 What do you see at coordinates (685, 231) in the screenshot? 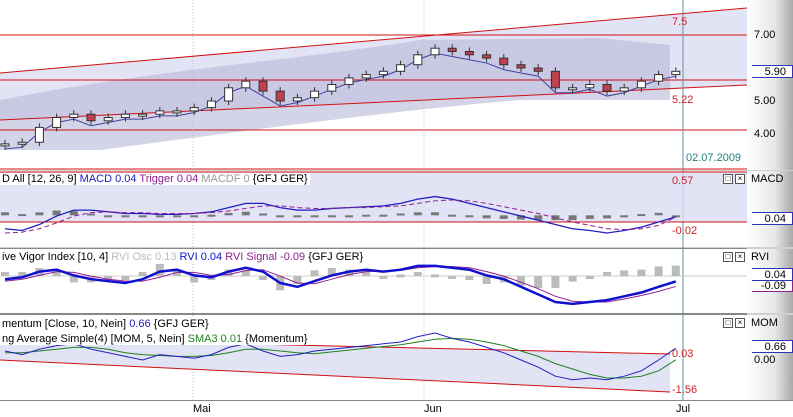
I see `macd-lower-label: -0.02` at bounding box center [685, 231].